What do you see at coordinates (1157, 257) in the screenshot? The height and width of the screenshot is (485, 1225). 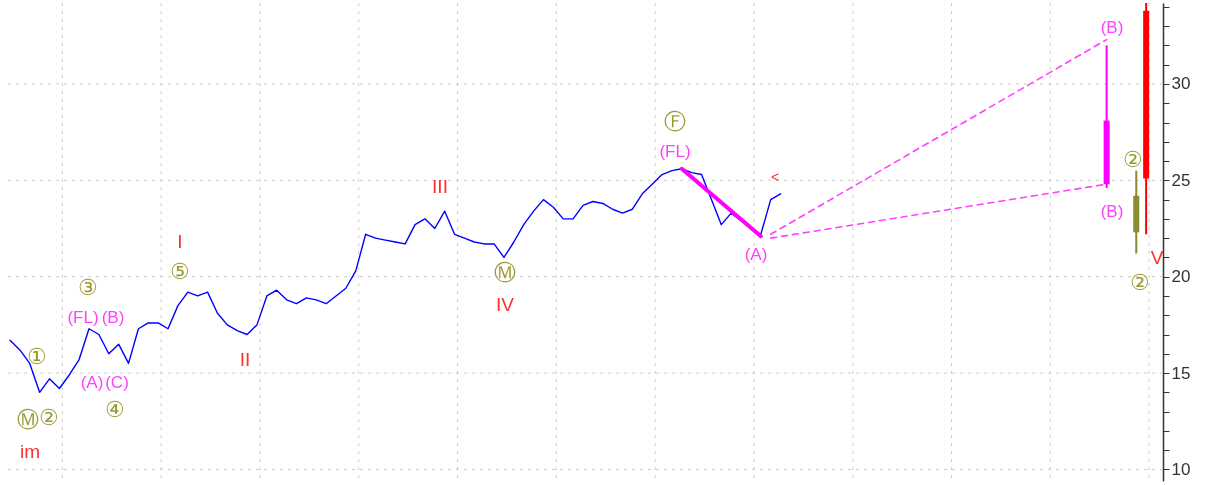 I see `annotation: V` at bounding box center [1157, 257].